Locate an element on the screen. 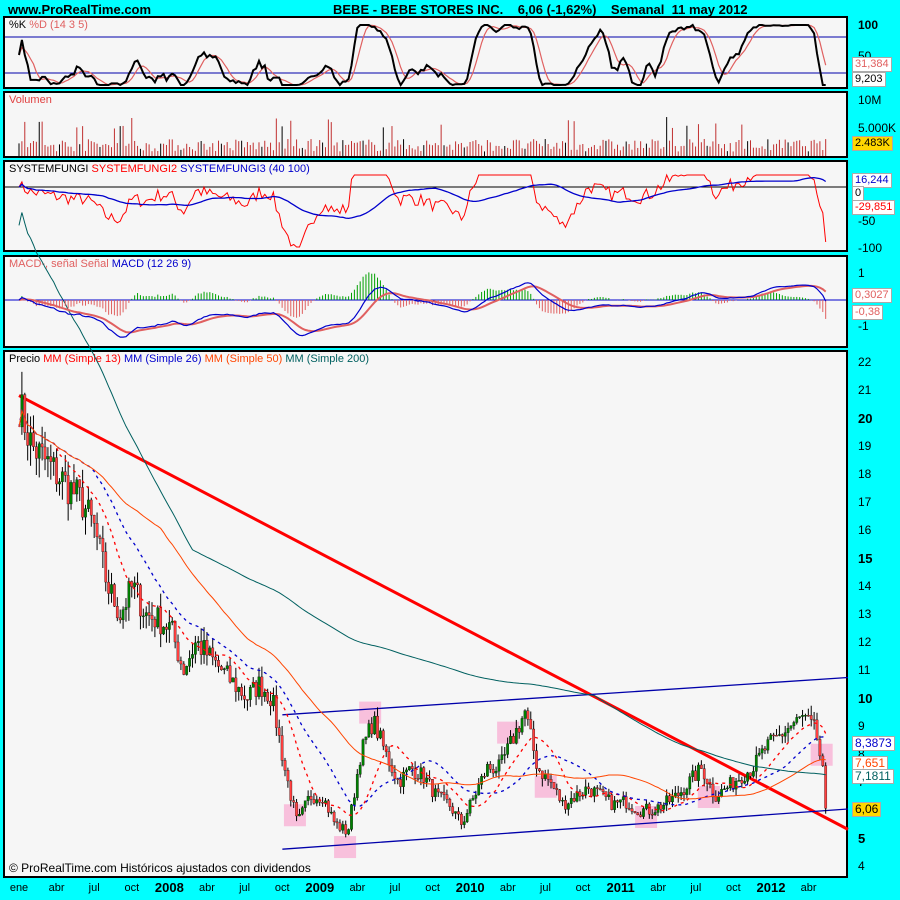 The image size is (900, 900). x-tick-label: 2009 is located at coordinates (320, 887).